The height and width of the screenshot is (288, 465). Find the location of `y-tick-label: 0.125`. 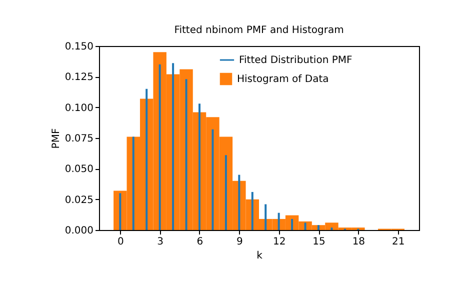

y-tick-label: 0.125 is located at coordinates (79, 78).